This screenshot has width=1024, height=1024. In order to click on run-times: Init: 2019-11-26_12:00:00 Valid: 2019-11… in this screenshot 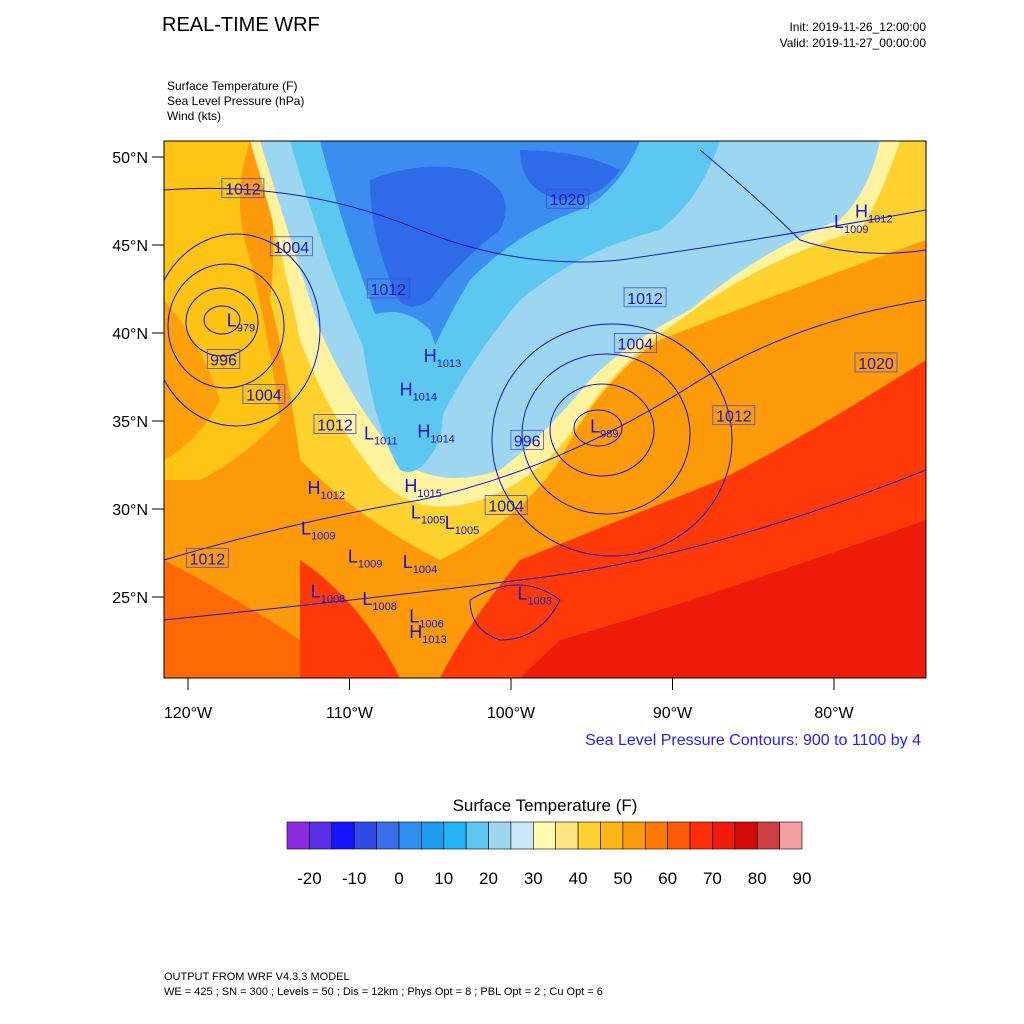, I will do `click(853, 35)`.